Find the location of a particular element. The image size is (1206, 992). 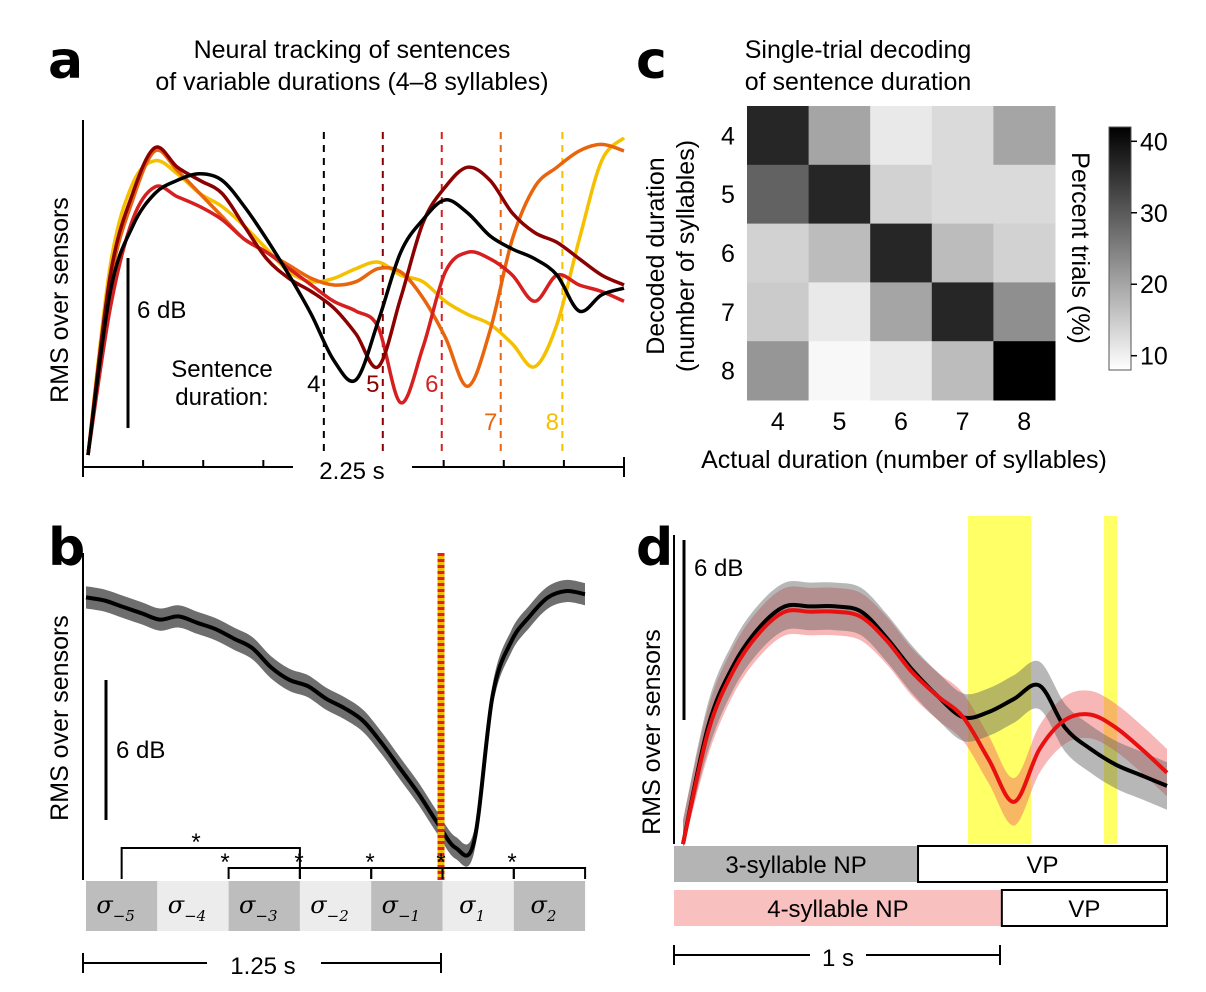

panel-c-colorbar-tick-label: 20 is located at coordinates (1154, 285).